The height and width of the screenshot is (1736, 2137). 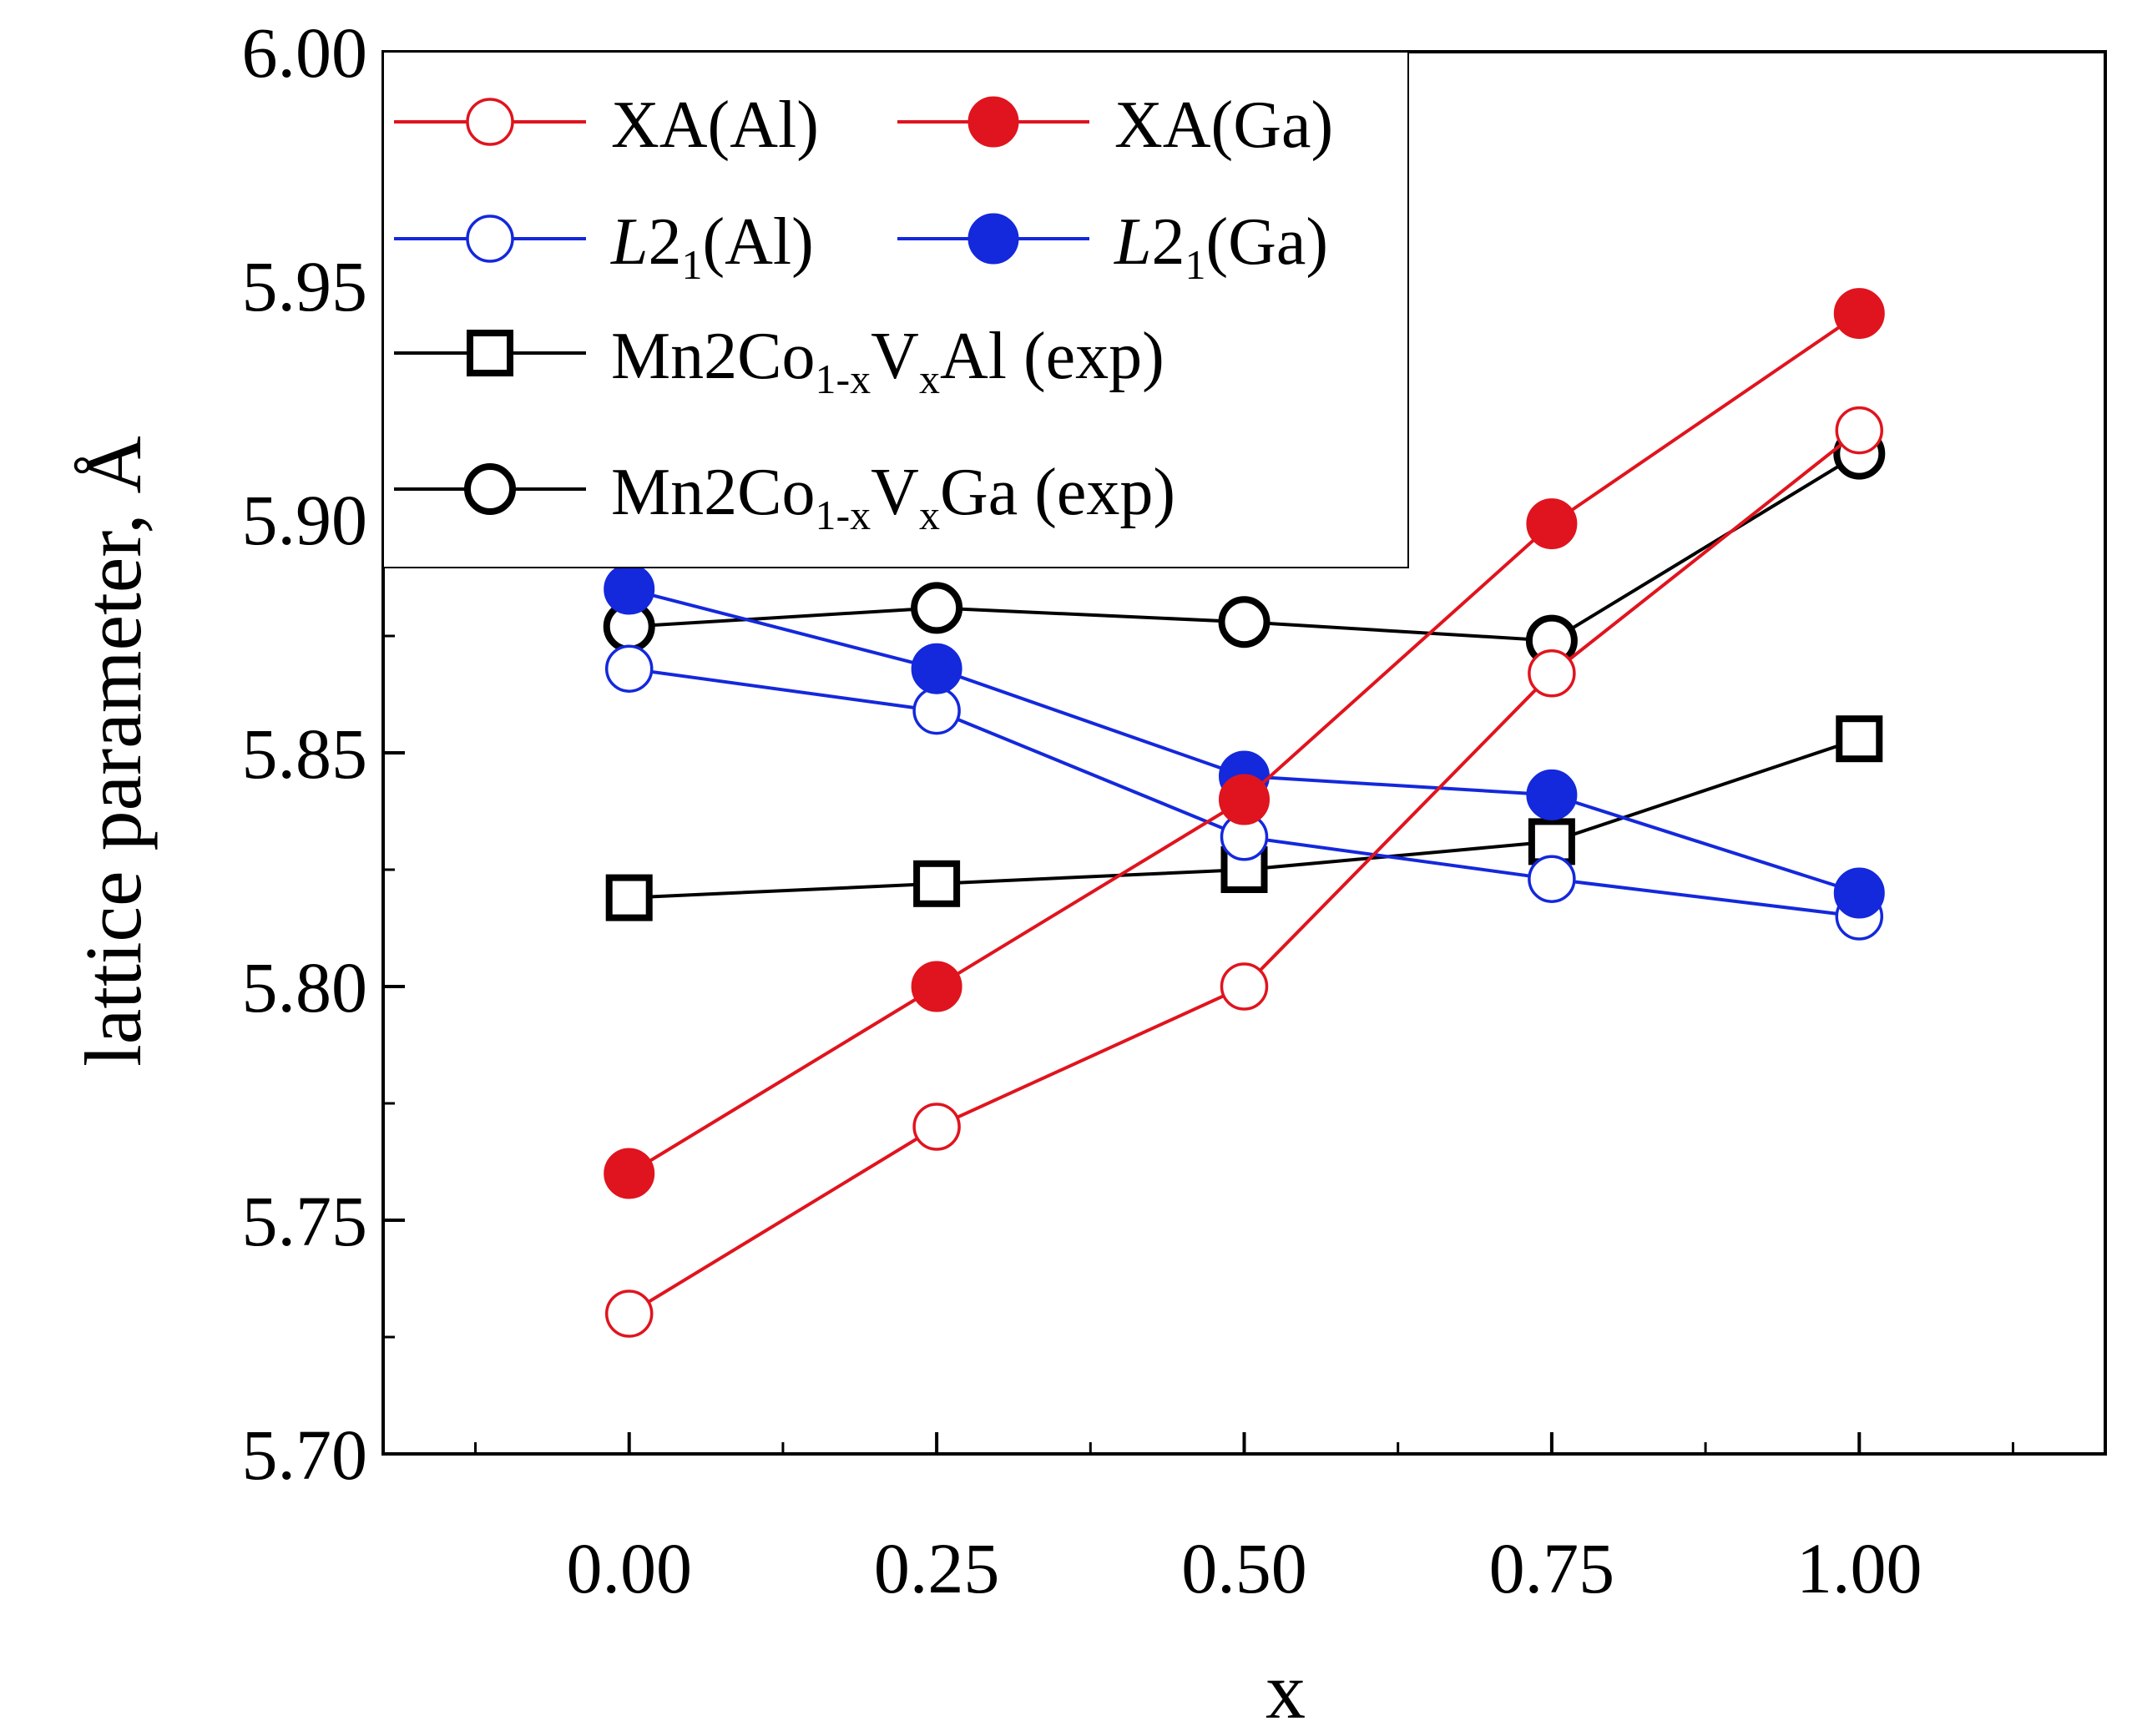 I want to click on legend-label-exp-ga: Mn2Co1-xVxGa (exp), so click(x=893, y=497).